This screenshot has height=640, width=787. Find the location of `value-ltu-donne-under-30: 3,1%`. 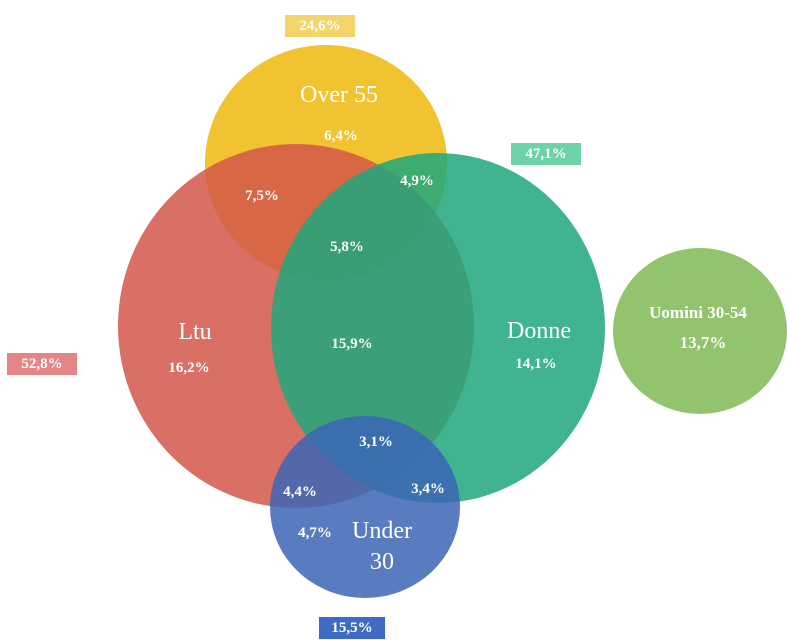

value-ltu-donne-under-30: 3,1% is located at coordinates (376, 442).